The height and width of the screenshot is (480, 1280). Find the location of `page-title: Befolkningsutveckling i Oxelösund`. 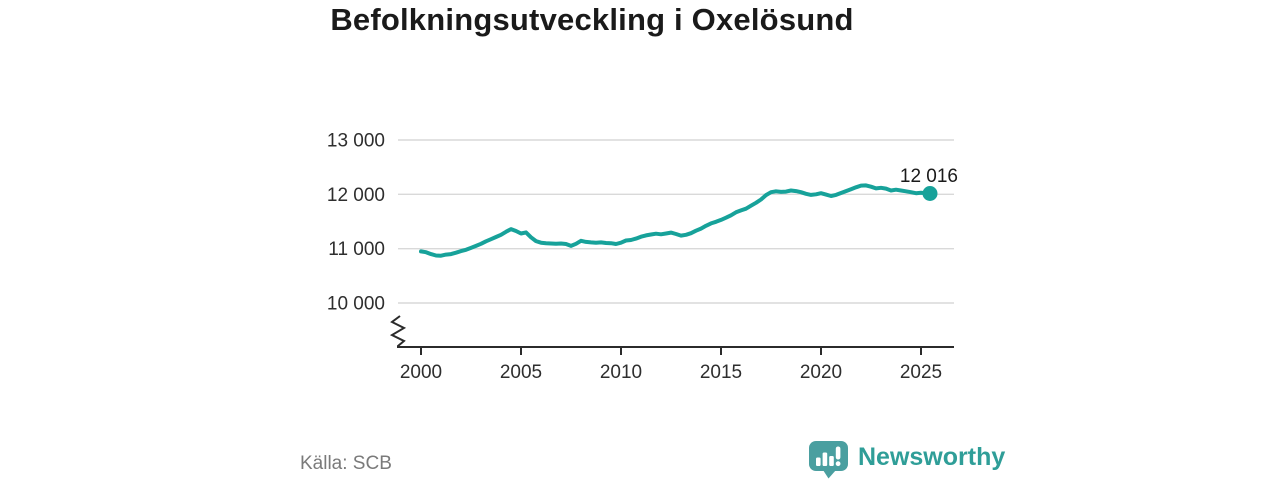

page-title: Befolkningsutveckling i Oxelösund is located at coordinates (592, 19).